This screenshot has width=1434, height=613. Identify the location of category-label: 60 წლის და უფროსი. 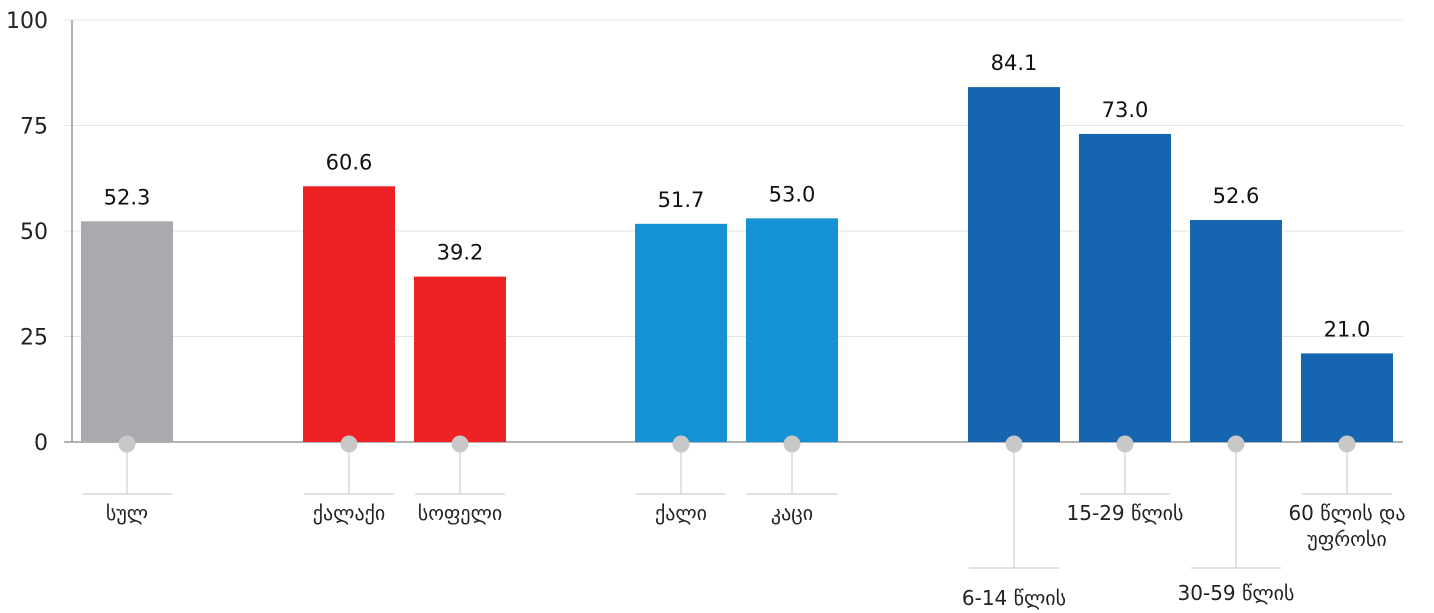
(1346, 526).